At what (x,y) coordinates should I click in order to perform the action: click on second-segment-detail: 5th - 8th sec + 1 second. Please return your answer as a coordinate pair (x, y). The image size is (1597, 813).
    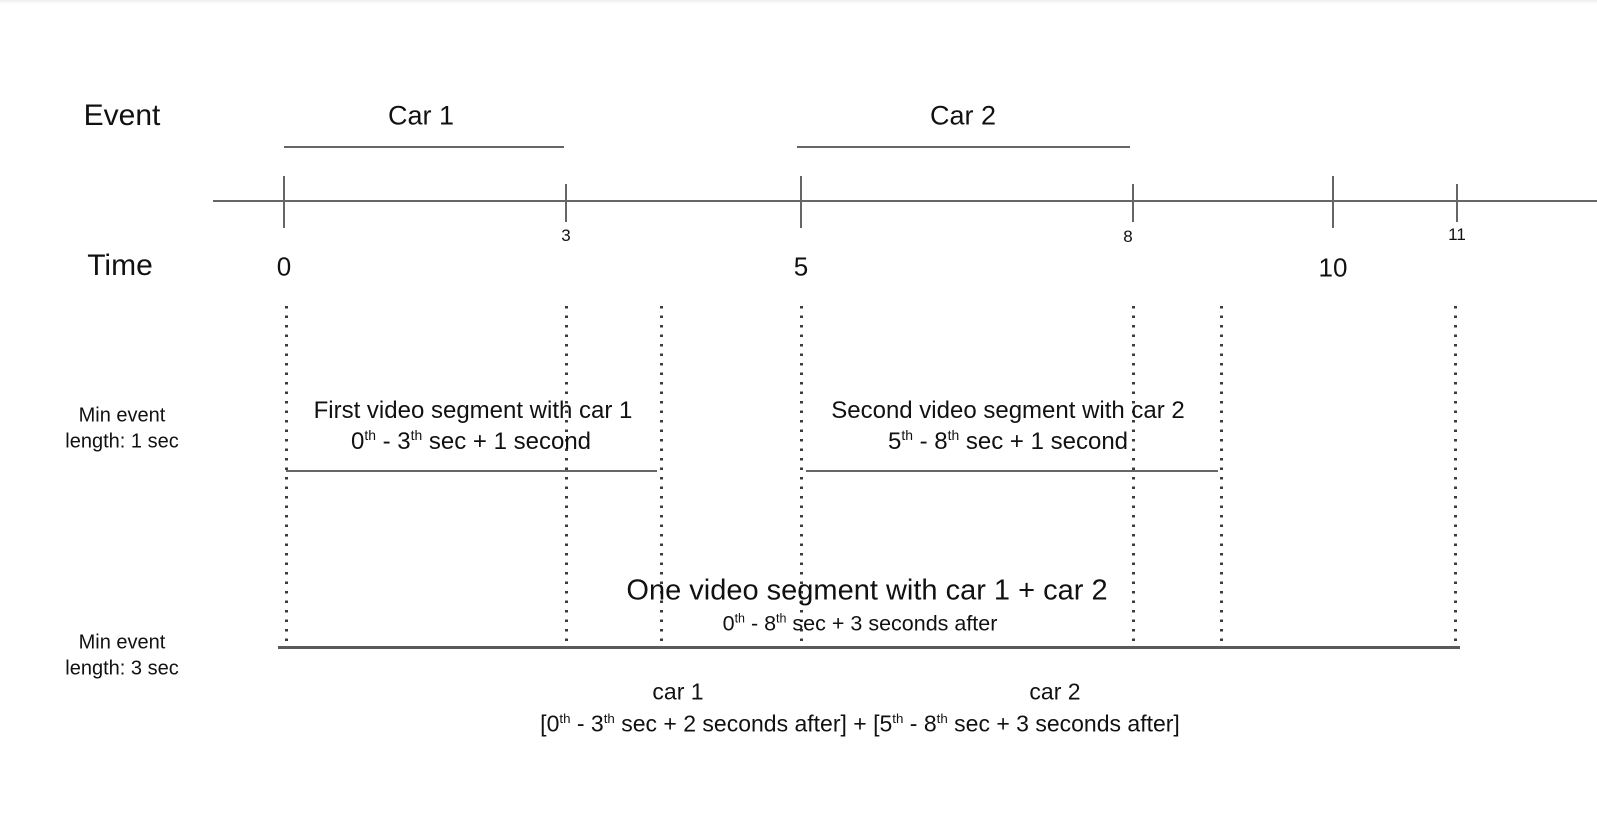
    Looking at the image, I should click on (1008, 441).